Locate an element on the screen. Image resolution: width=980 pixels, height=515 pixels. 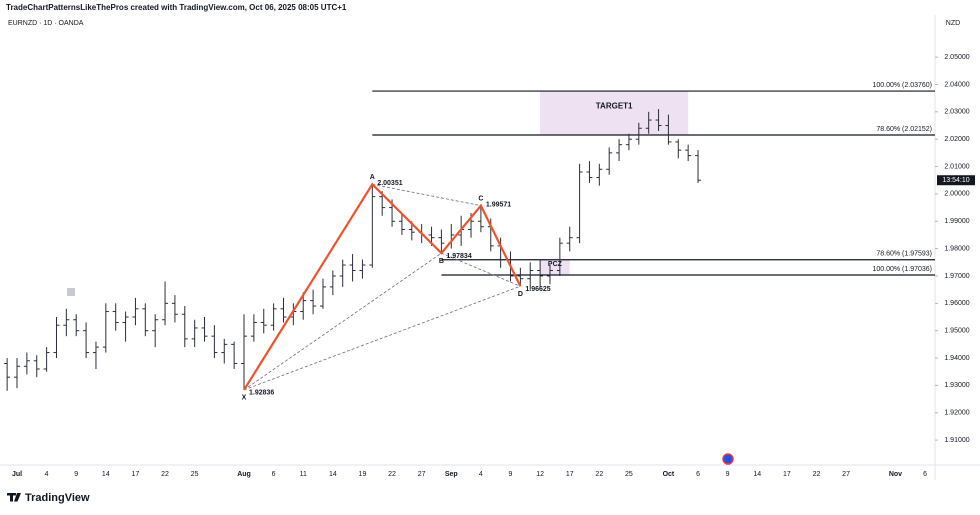
pattern-price-label: 1.97834 is located at coordinates (458, 256).